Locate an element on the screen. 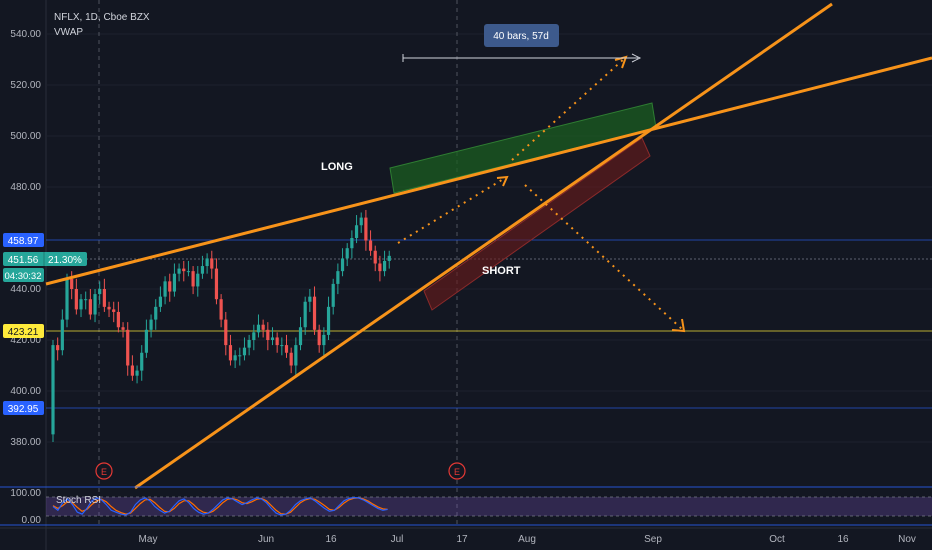 The height and width of the screenshot is (550, 932). x-tick-label: Jun is located at coordinates (266, 539).